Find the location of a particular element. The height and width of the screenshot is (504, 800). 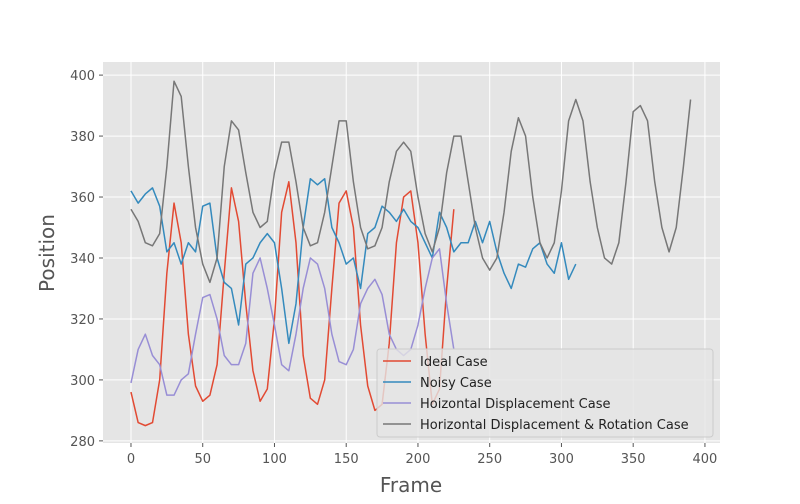

y-tick-label: 380 is located at coordinates (82, 137).